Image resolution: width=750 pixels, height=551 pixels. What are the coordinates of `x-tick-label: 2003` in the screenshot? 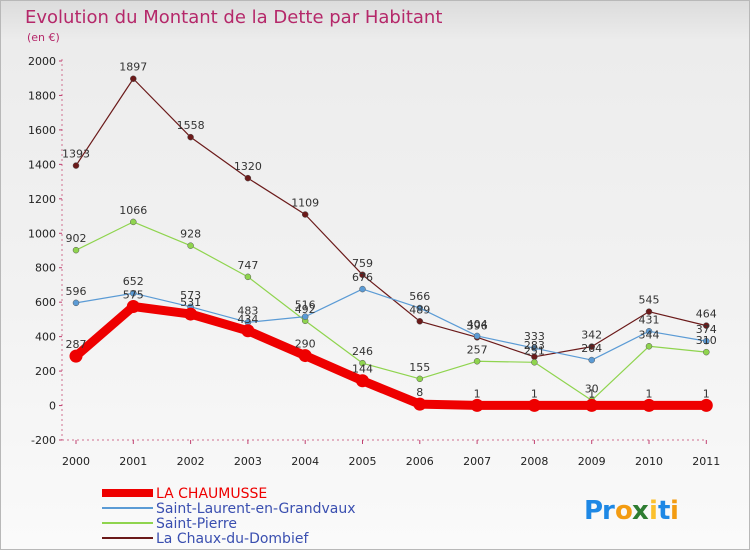 It's located at (248, 461).